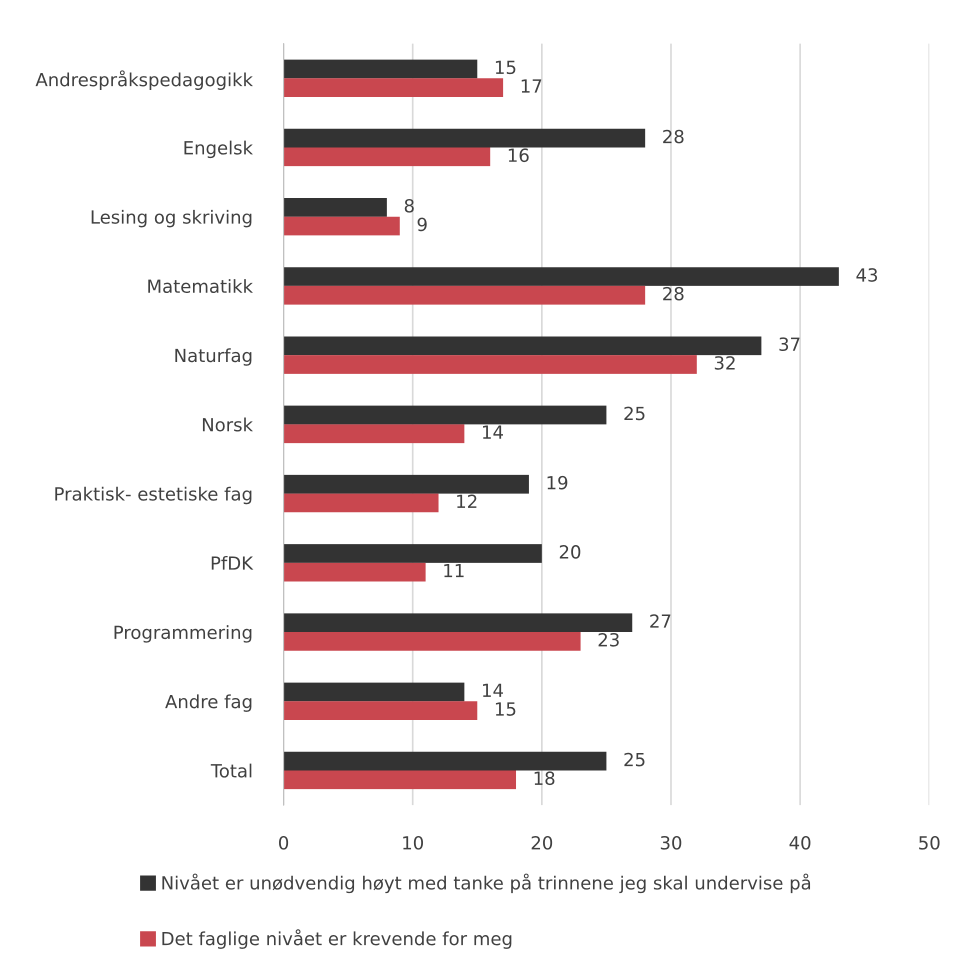 The image size is (958, 970). What do you see at coordinates (283, 843) in the screenshot?
I see `x-tick-label: 0` at bounding box center [283, 843].